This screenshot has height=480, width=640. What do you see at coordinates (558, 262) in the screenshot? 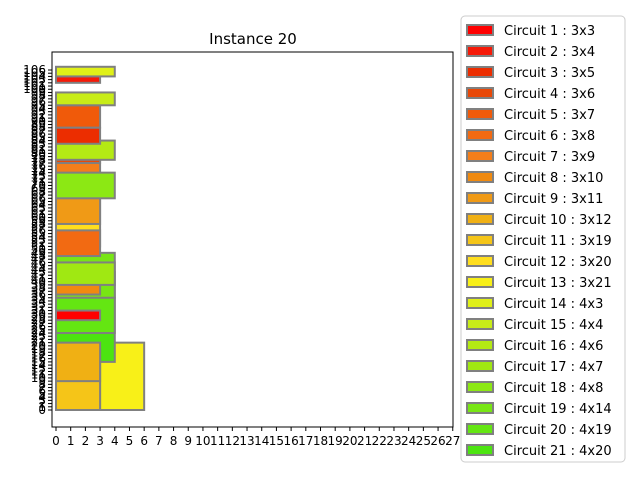
I see `legend-entry-label: Circuit 12 : 3x20` at bounding box center [558, 262].